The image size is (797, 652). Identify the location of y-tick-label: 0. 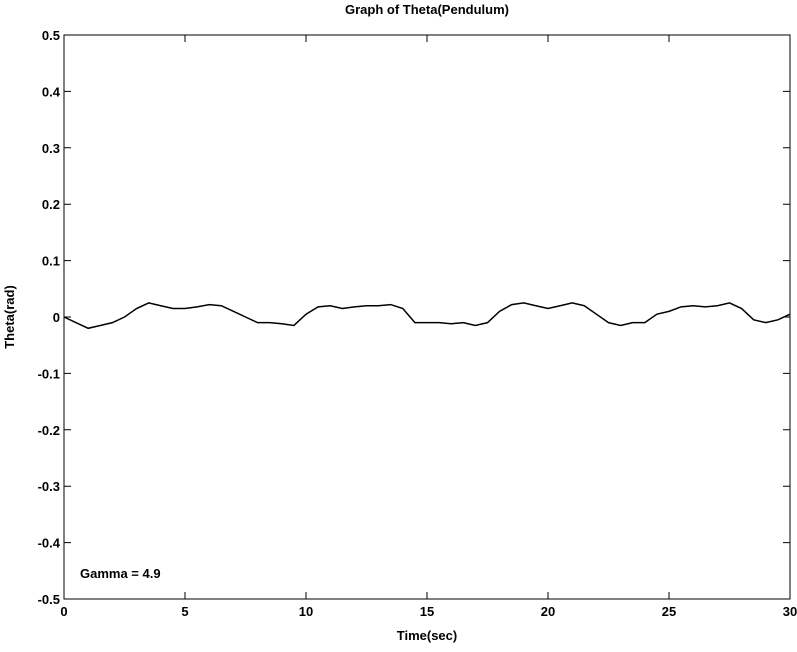
(56, 317).